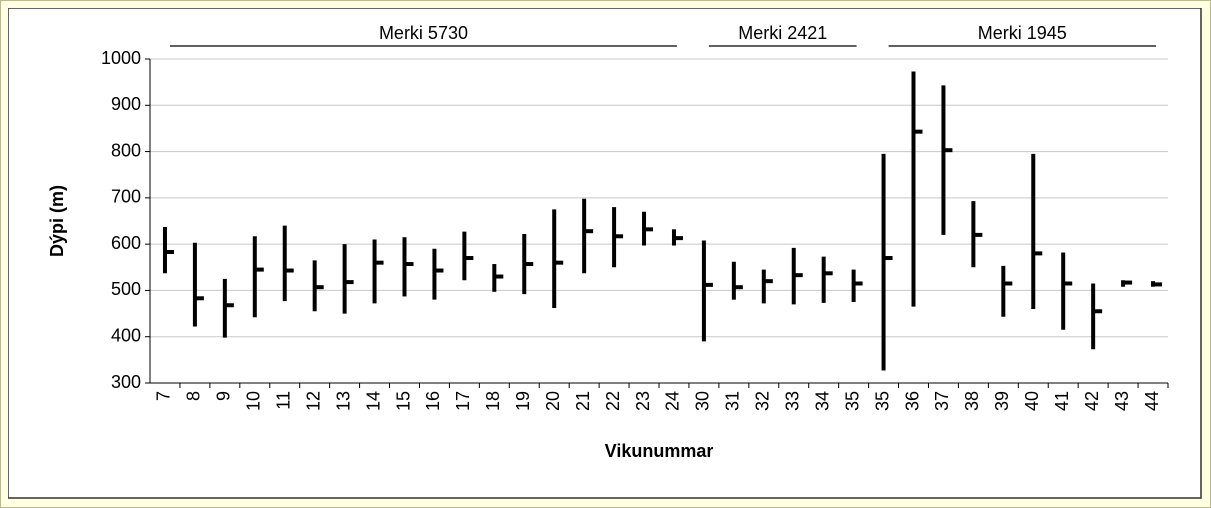 The image size is (1211, 508). I want to click on x-tick-label: 33, so click(792, 401).